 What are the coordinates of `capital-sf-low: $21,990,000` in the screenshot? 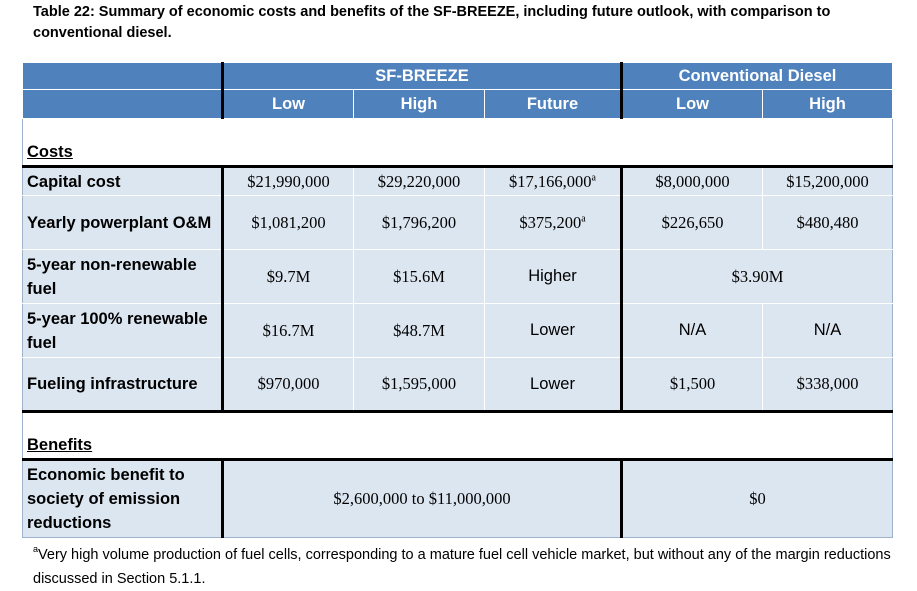 It's located at (287, 180).